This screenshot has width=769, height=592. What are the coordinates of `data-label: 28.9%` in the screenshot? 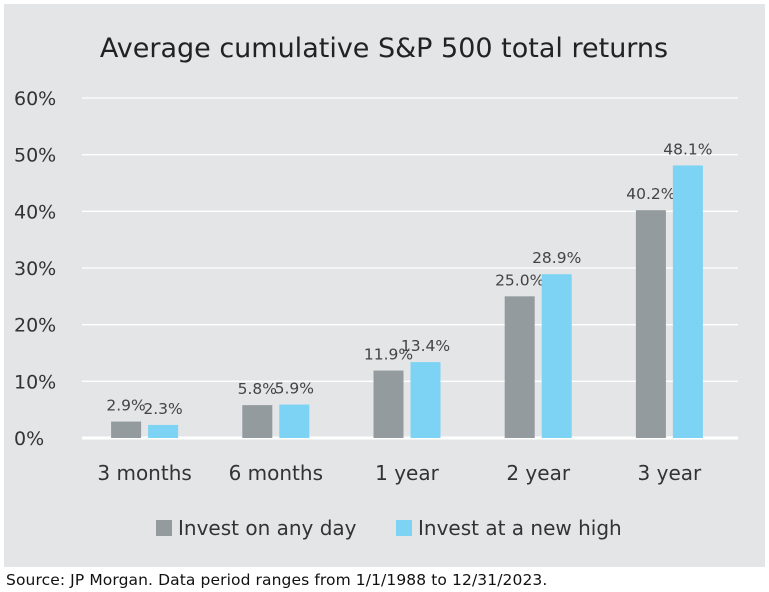 It's located at (556, 258).